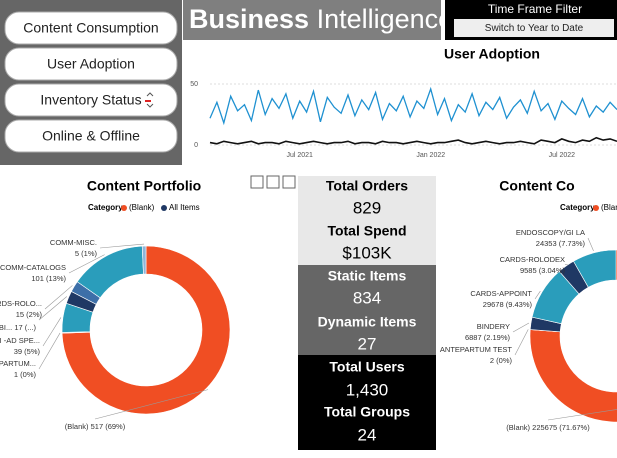 This screenshot has width=617, height=458. Describe the element at coordinates (33, 267) in the screenshot. I see `slice-name: COMM-CATALOGS` at that location.